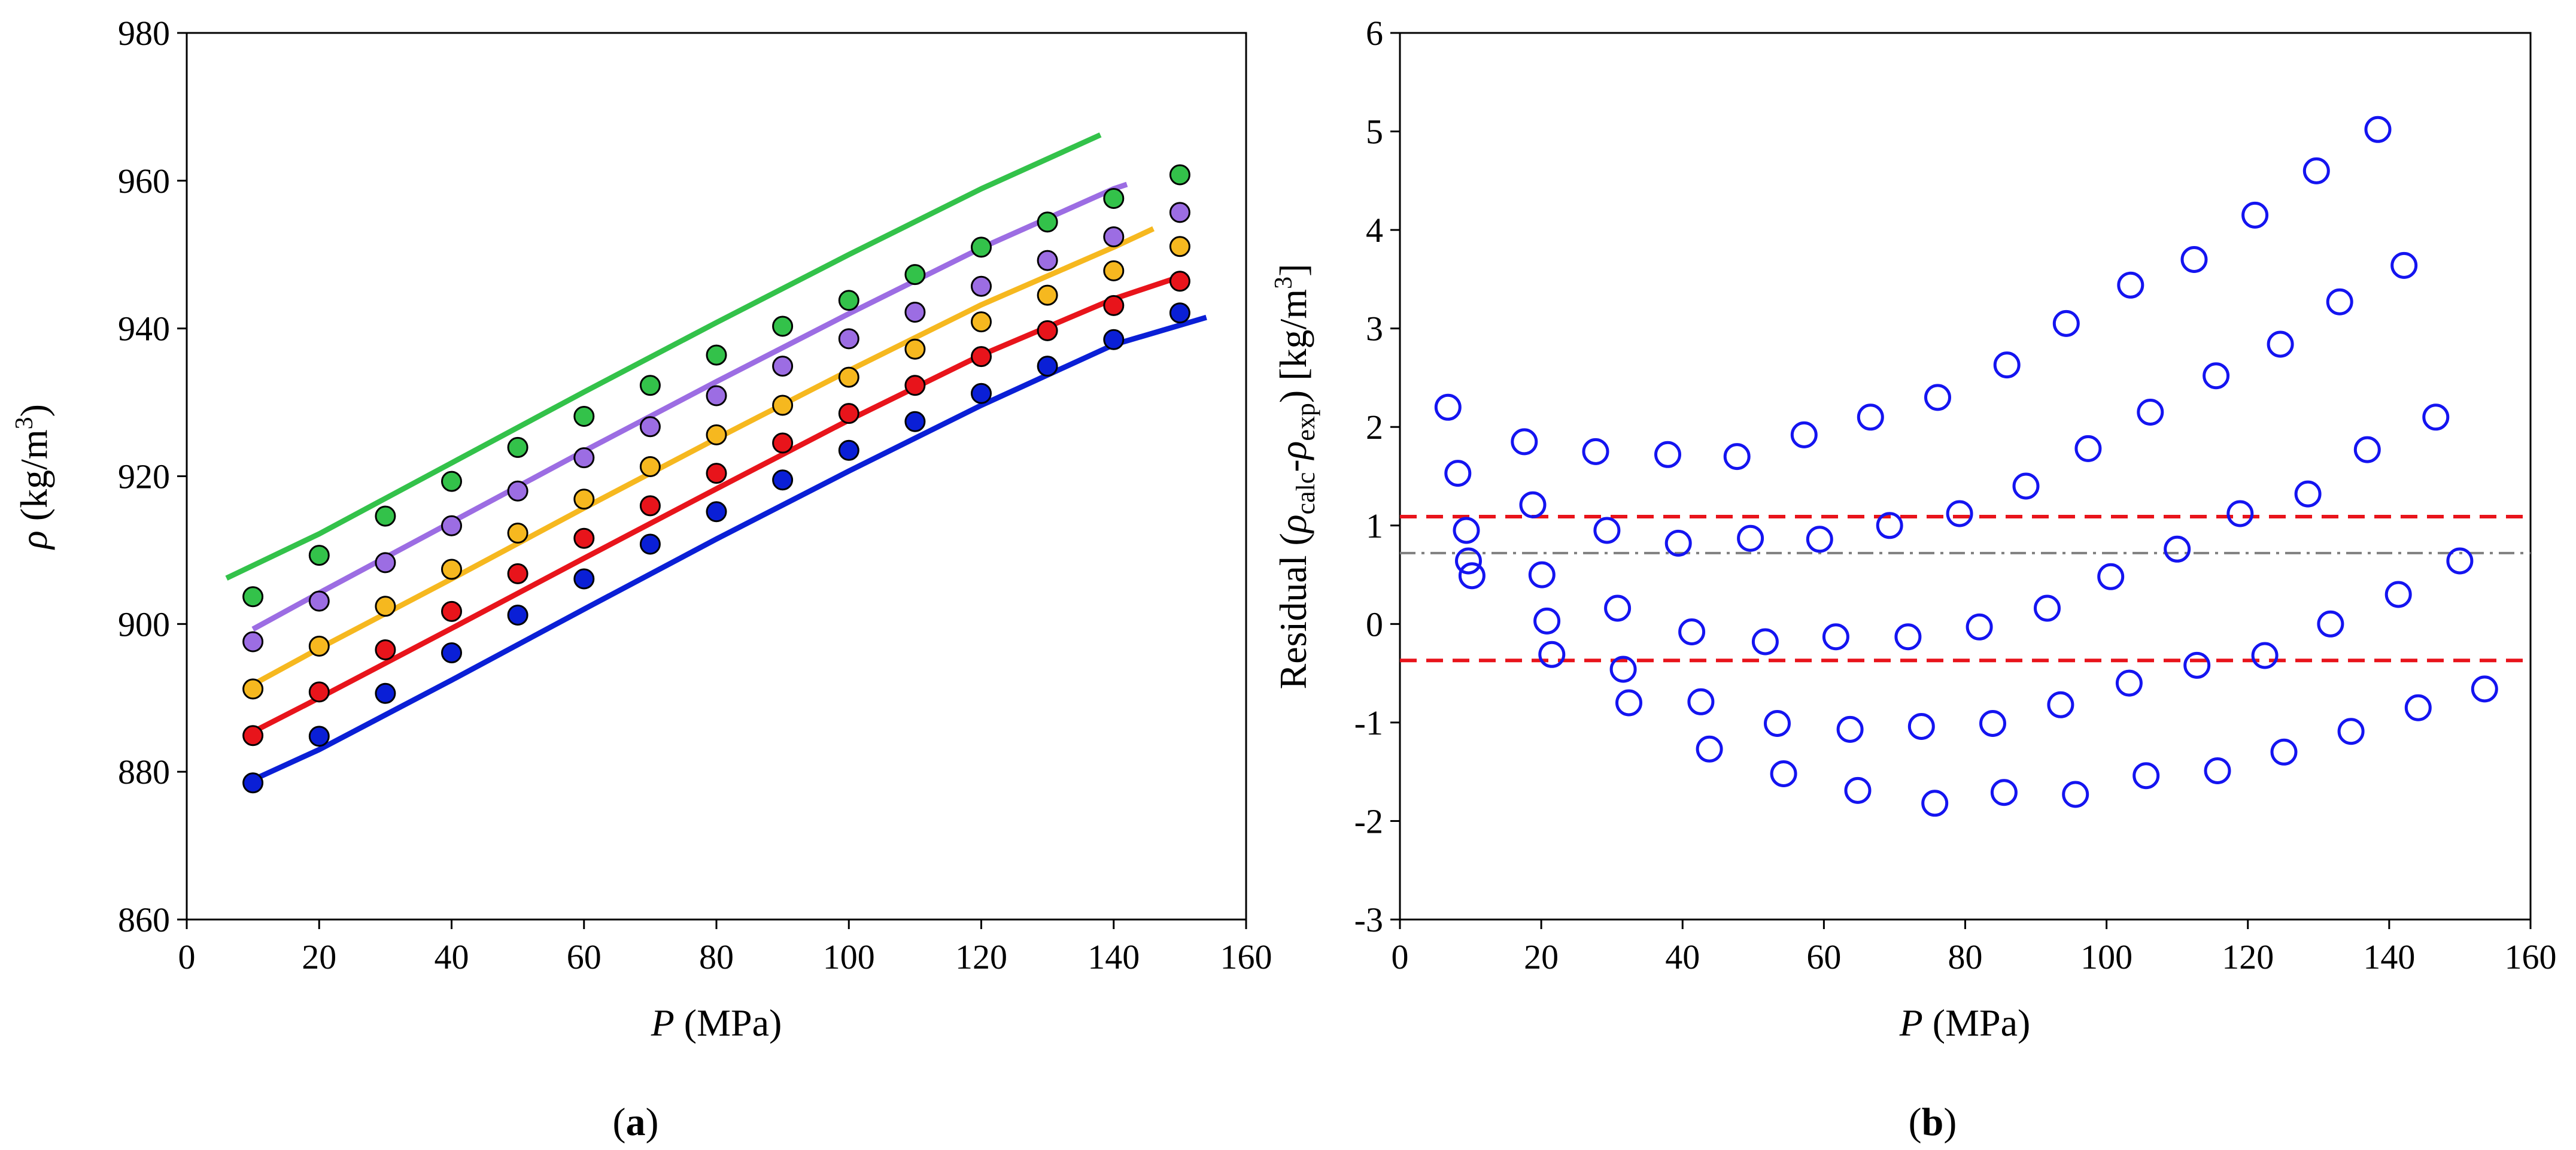 The width and height of the screenshot is (2576, 1150). I want to click on panel-b-x-tick-label: 60, so click(1823, 956).